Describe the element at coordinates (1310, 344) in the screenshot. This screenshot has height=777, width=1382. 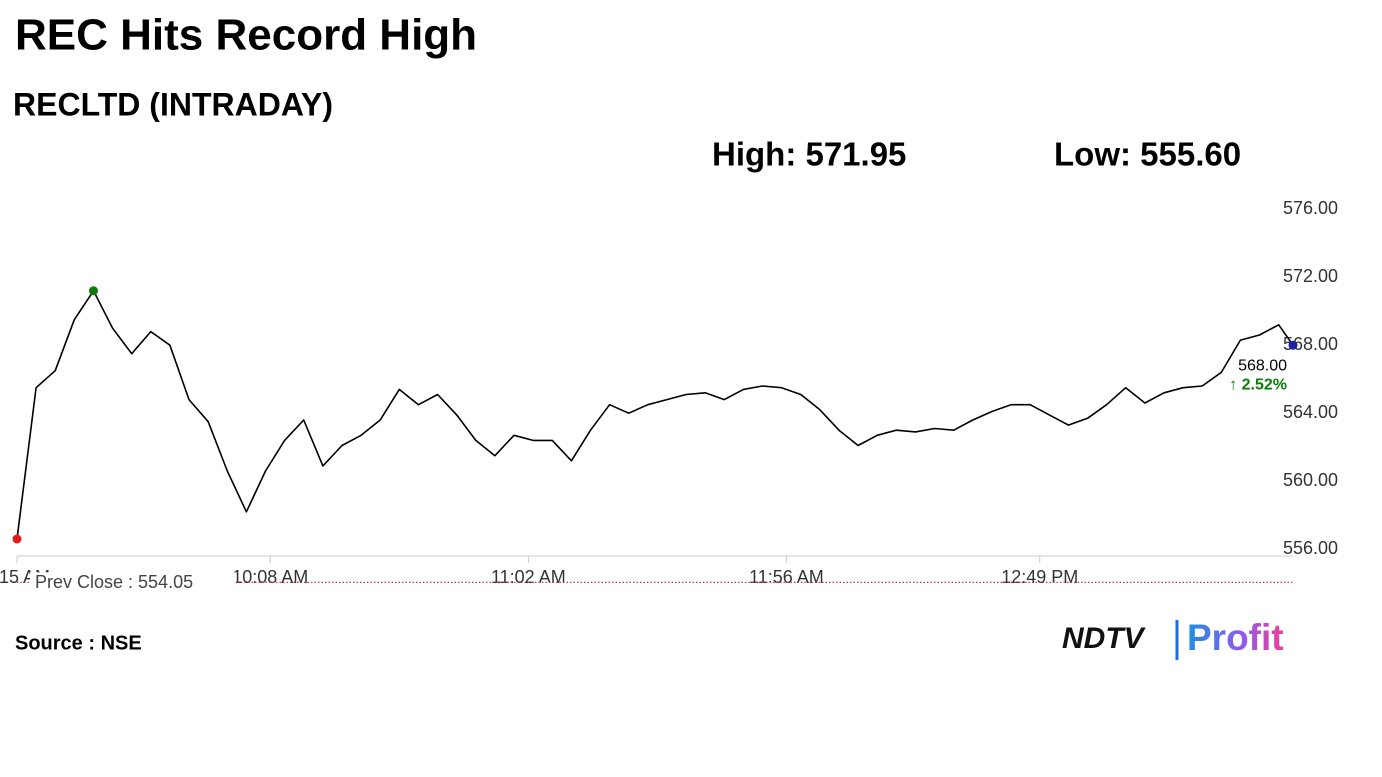
I see `y-tick-label: 568.00` at that location.